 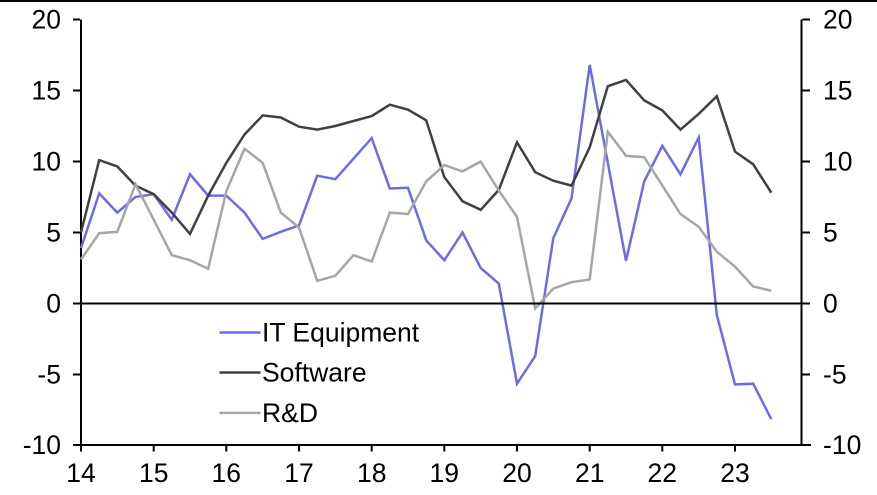 What do you see at coordinates (80, 473) in the screenshot?
I see `svg-text: 14` at bounding box center [80, 473].